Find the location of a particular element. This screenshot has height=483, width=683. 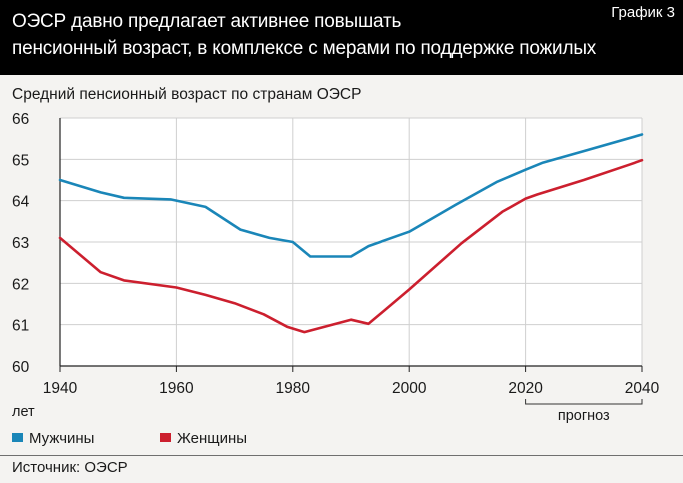

legend-swatch-men is located at coordinates (17, 437).